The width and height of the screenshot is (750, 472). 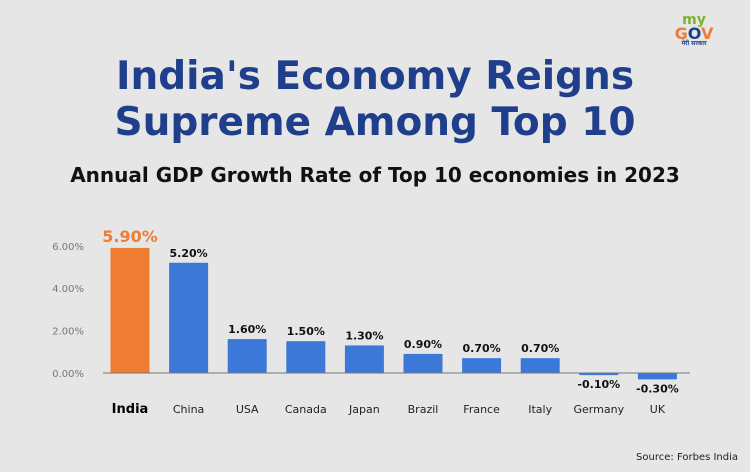 What do you see at coordinates (423, 409) in the screenshot?
I see `x-tick-label: Brazil` at bounding box center [423, 409].